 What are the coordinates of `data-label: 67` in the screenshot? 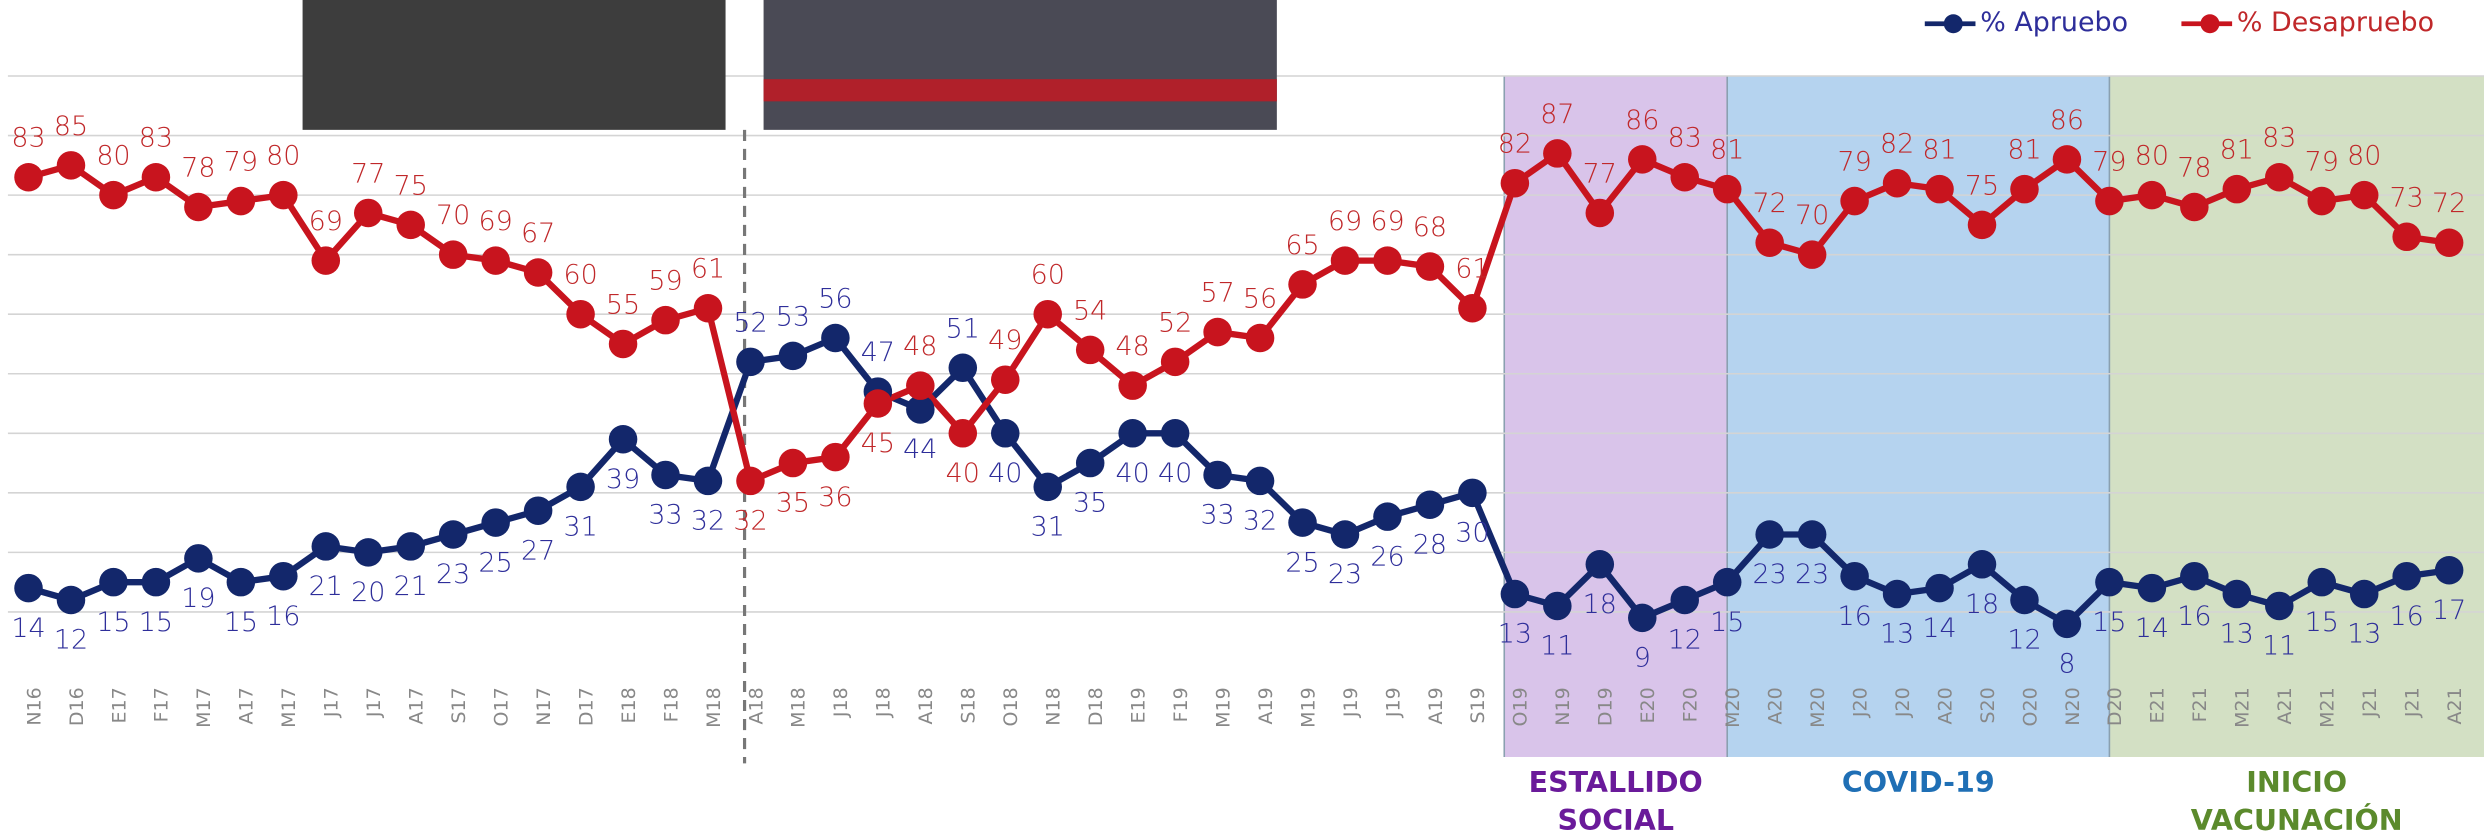 It's located at (538, 233).